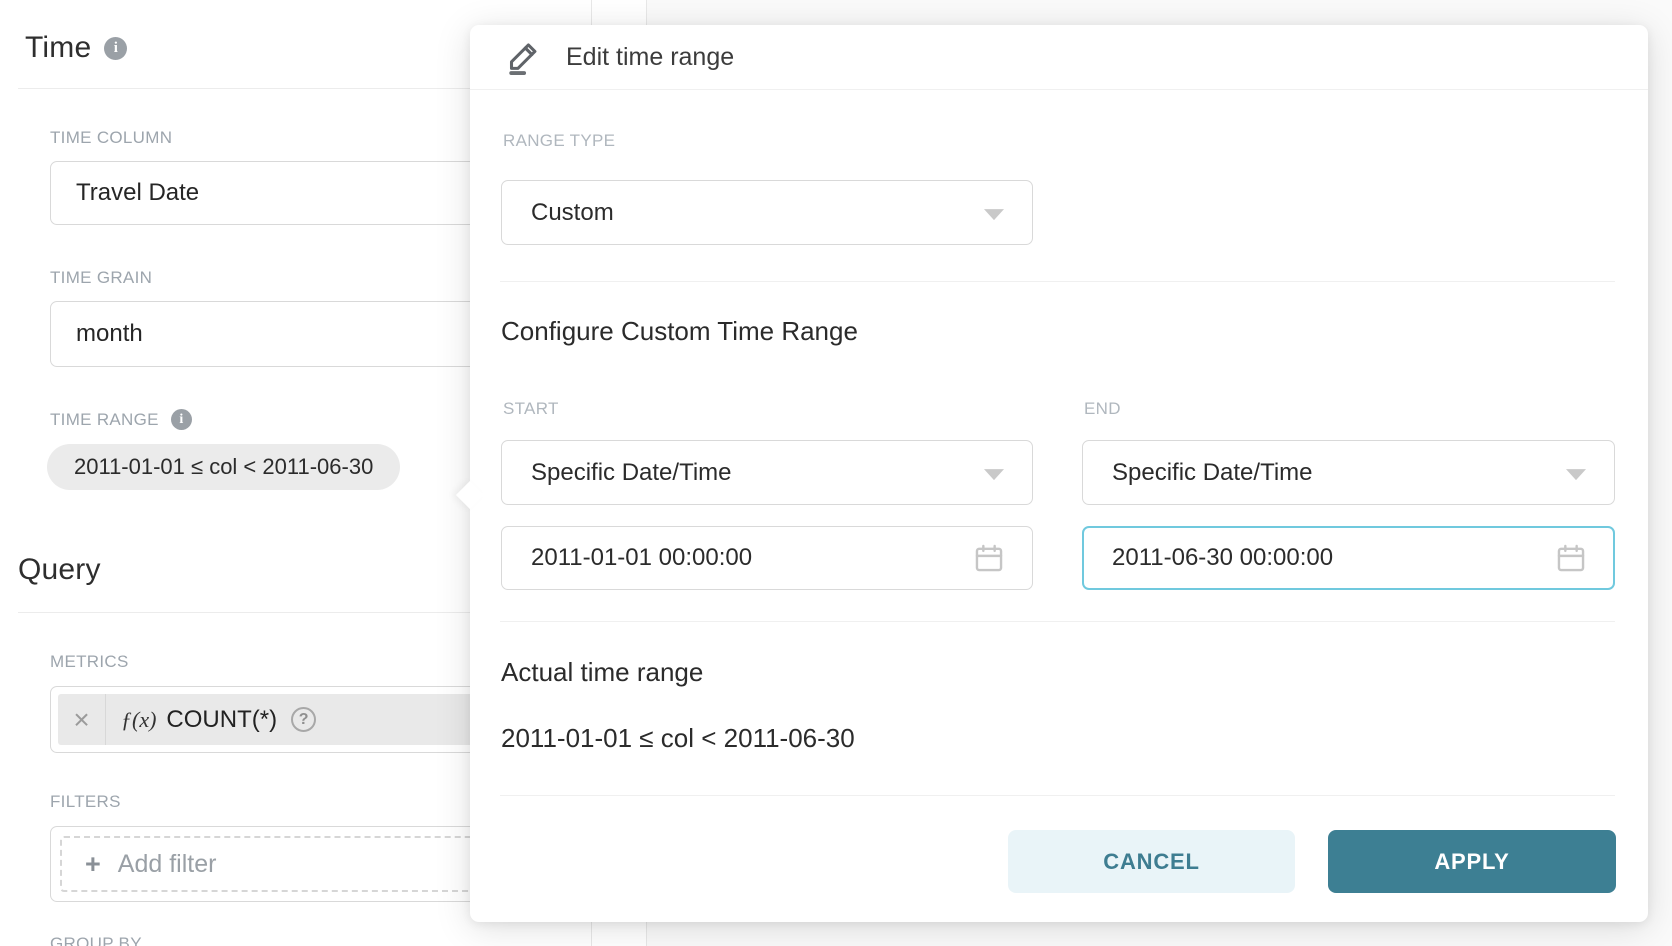  What do you see at coordinates (1212, 472) in the screenshot?
I see `end-type-value: Specific Date/Time` at bounding box center [1212, 472].